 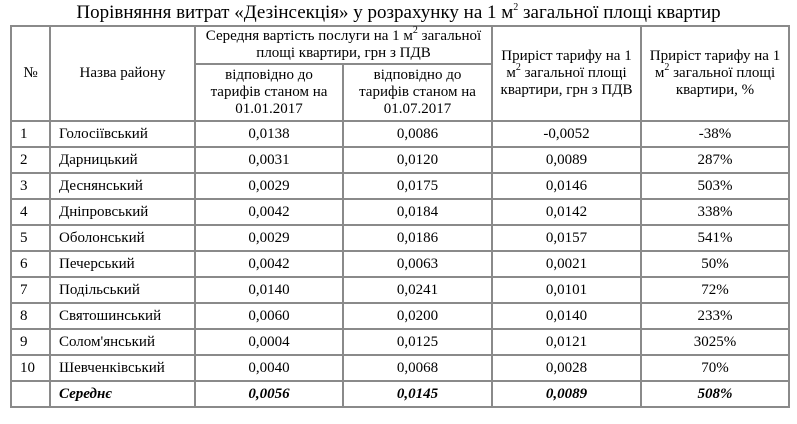 What do you see at coordinates (269, 342) in the screenshot?
I see `cost-jan: 0,0004` at bounding box center [269, 342].